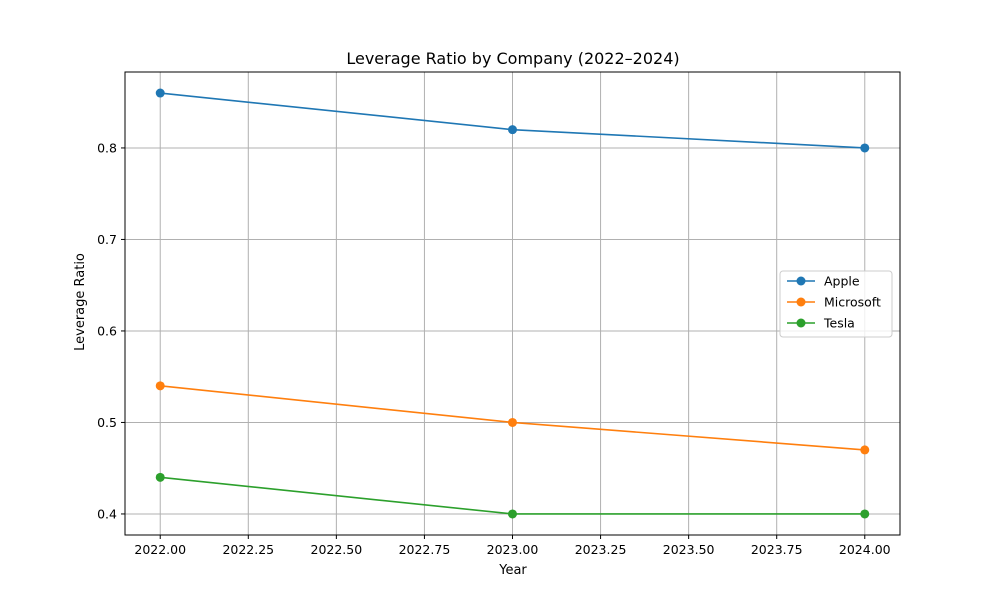 Image resolution: width=1000 pixels, height=600 pixels. Describe the element at coordinates (160, 549) in the screenshot. I see `x-tick-label: 2022.00` at that location.